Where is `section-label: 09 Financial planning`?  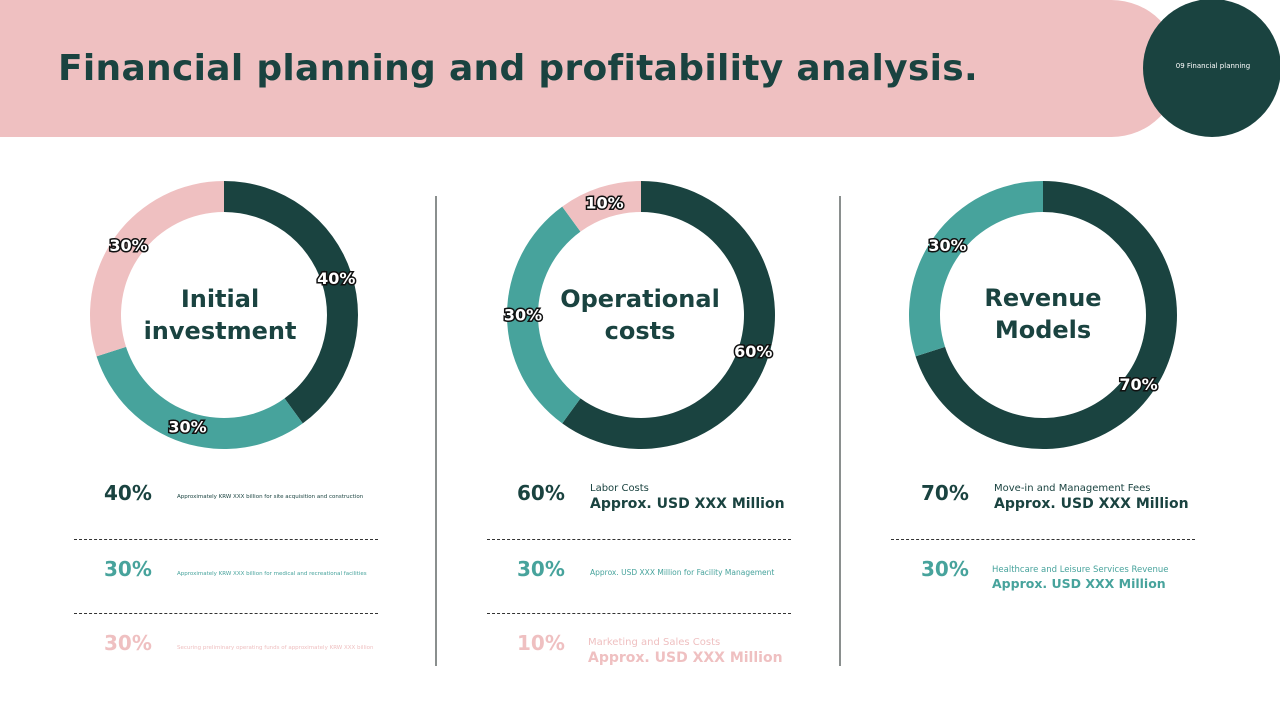 section-label: 09 Financial planning is located at coordinates (1213, 66).